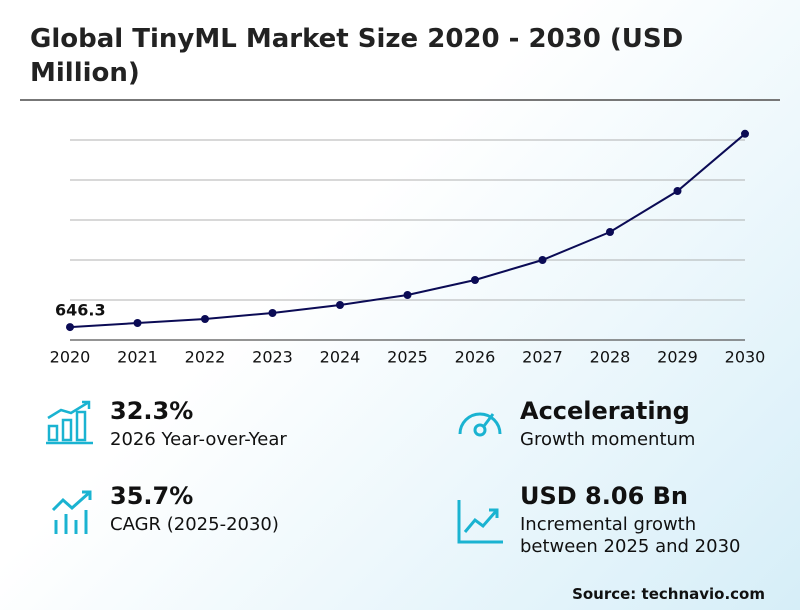 The width and height of the screenshot is (800, 610). Describe the element at coordinates (272, 357) in the screenshot. I see `x-tick-label: 2023` at that location.